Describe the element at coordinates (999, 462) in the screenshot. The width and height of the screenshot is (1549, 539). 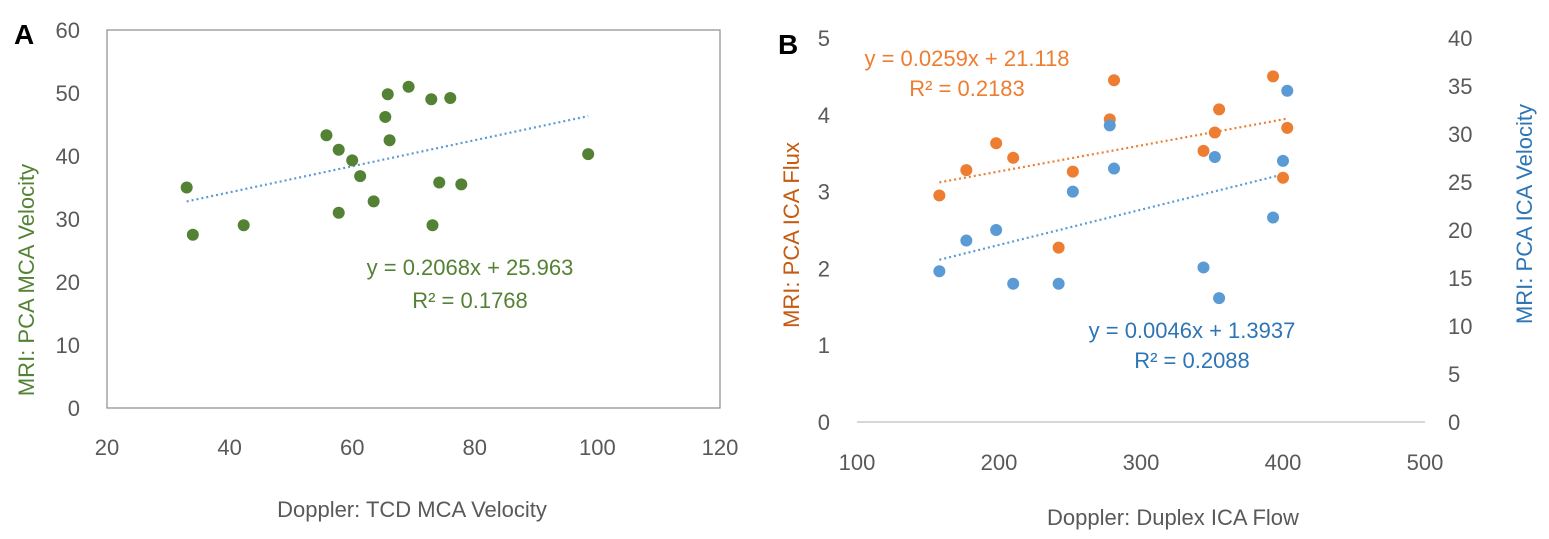
I see `panel-b-x-tick-label: 200` at that location.